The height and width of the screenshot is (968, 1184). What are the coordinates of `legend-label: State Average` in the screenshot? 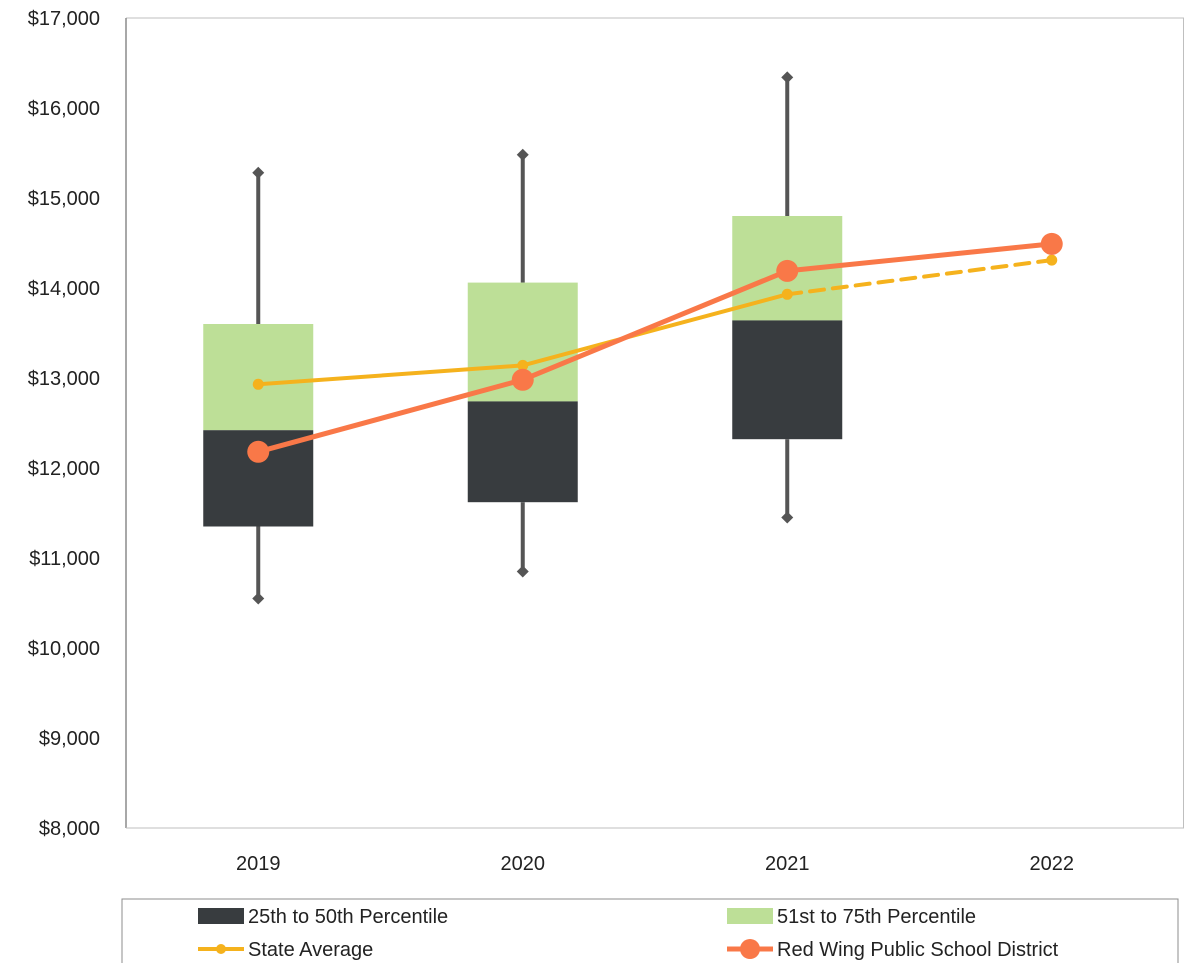 It's located at (310, 950).